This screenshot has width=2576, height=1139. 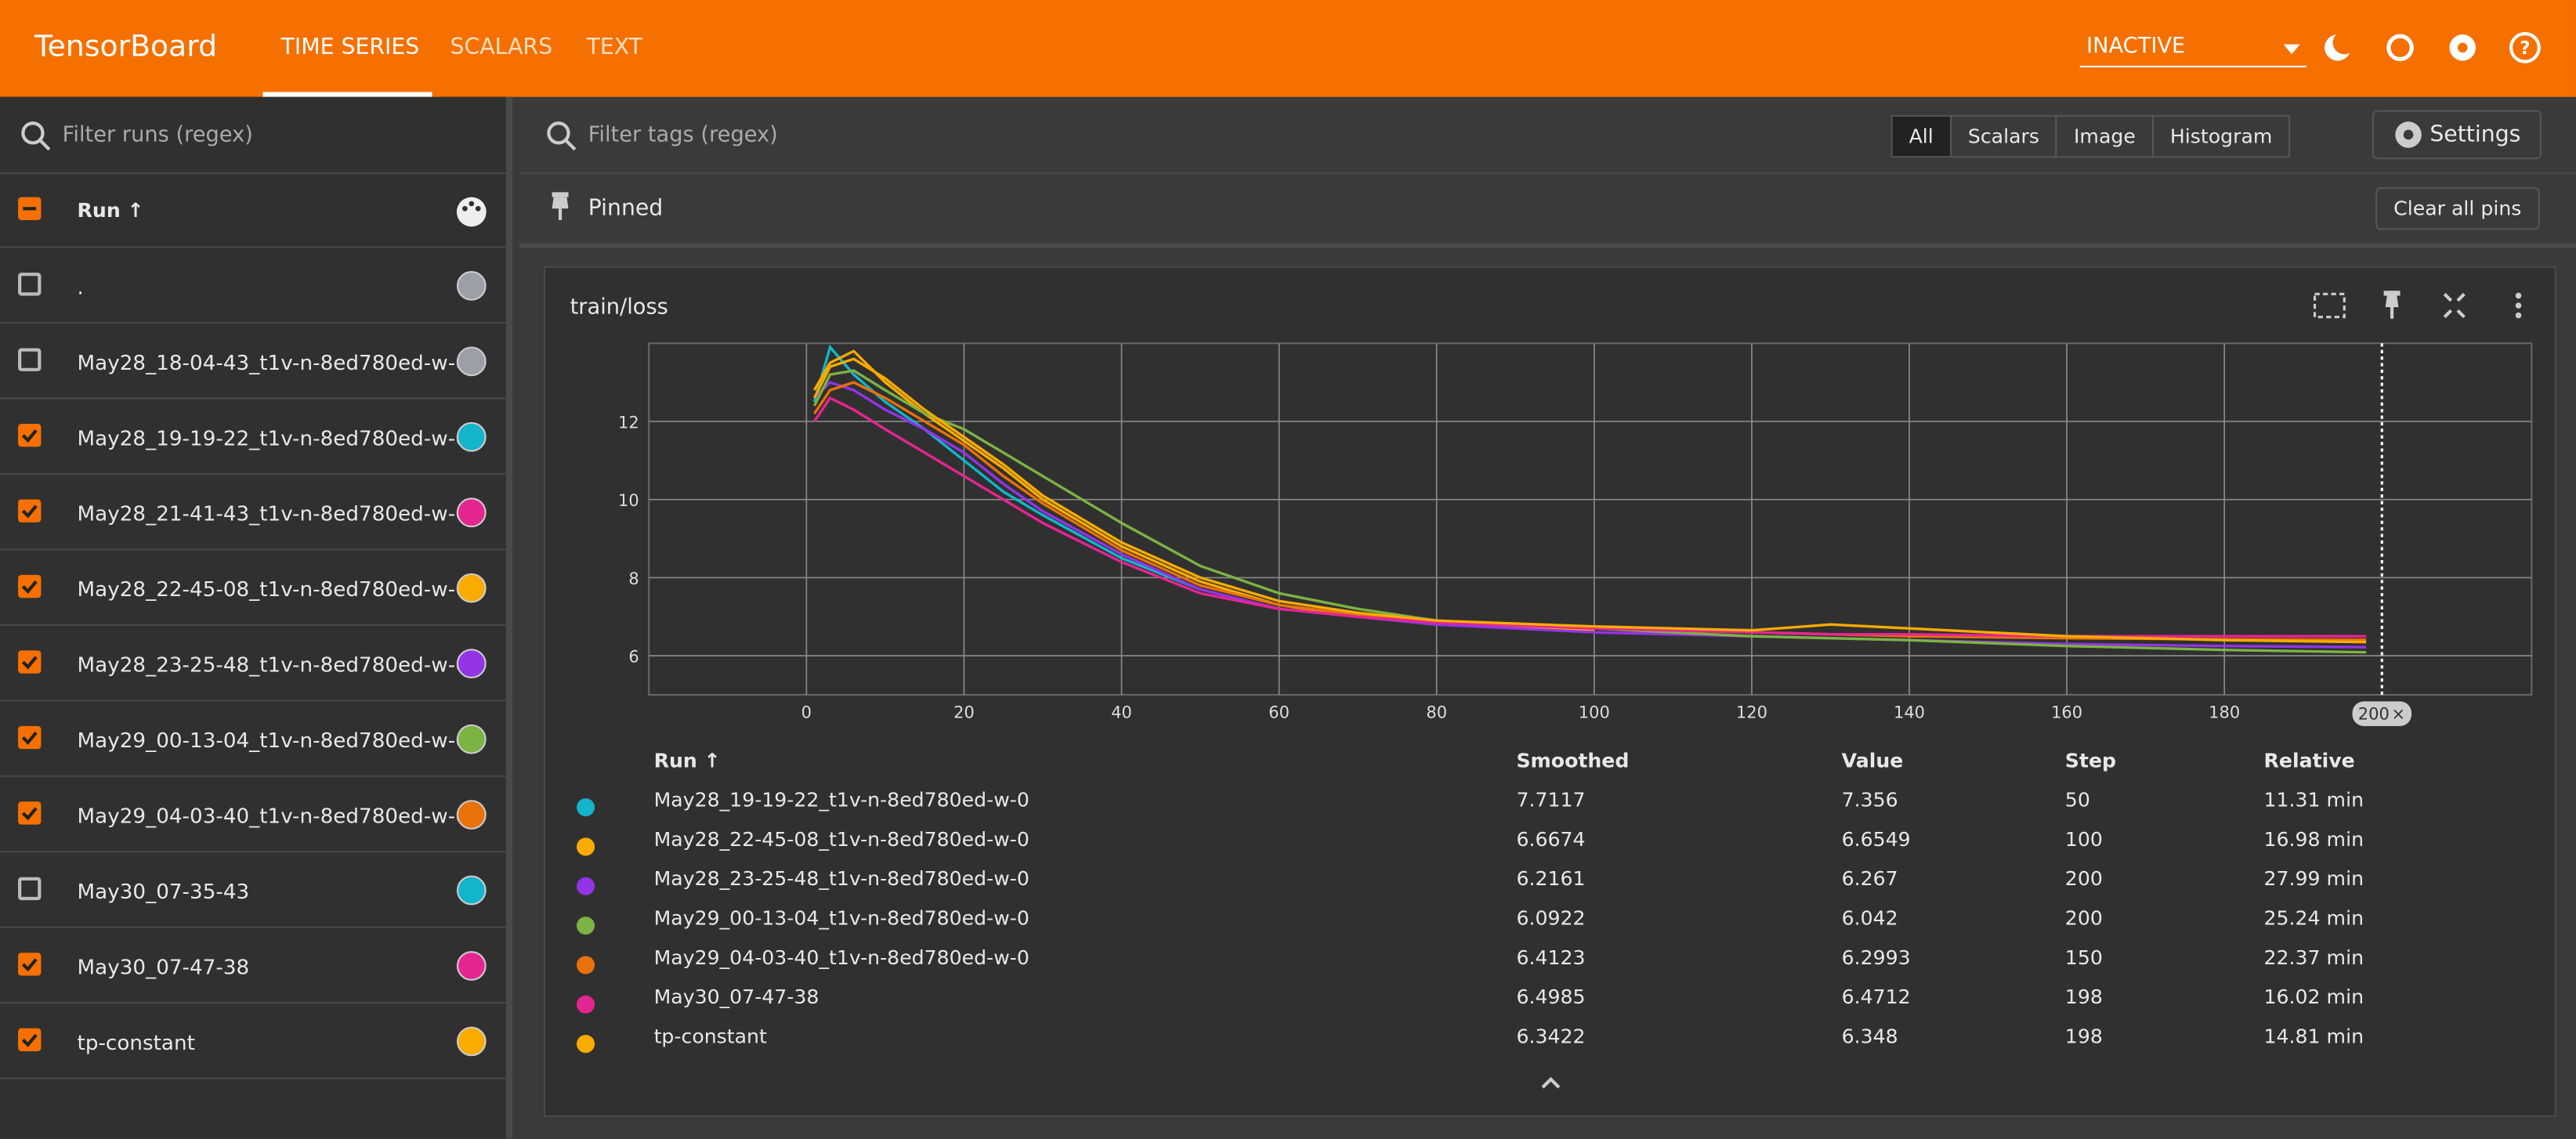 What do you see at coordinates (1551, 958) in the screenshot?
I see `table-cell: 6.4123` at bounding box center [1551, 958].